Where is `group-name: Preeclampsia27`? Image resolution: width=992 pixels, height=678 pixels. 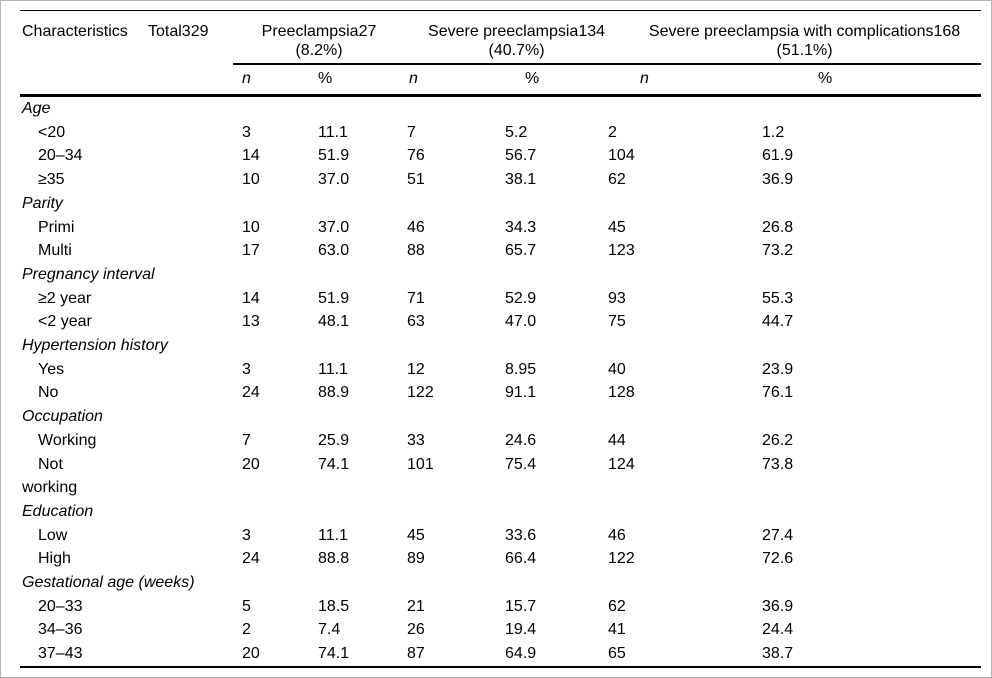 group-name: Preeclampsia27 is located at coordinates (319, 31).